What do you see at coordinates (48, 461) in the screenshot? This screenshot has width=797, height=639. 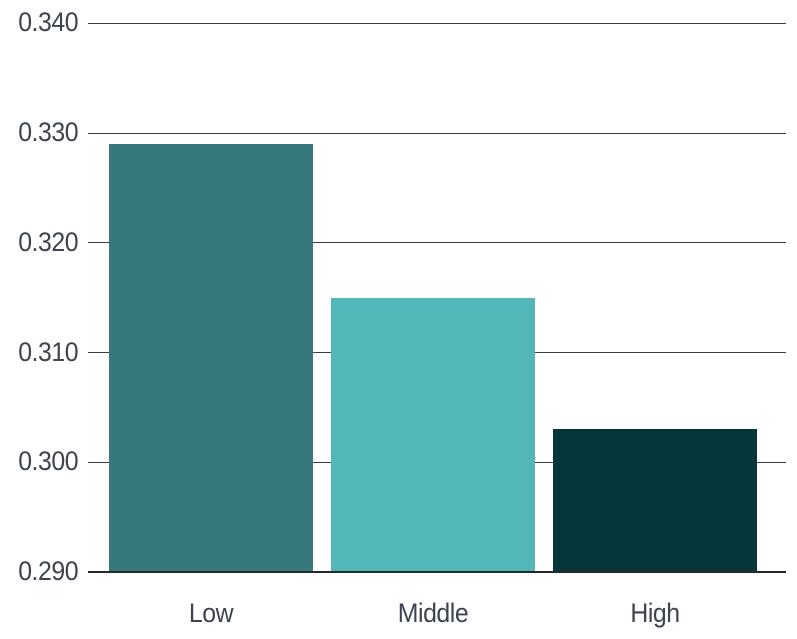 I see `y-tick-label: 0.300` at bounding box center [48, 461].